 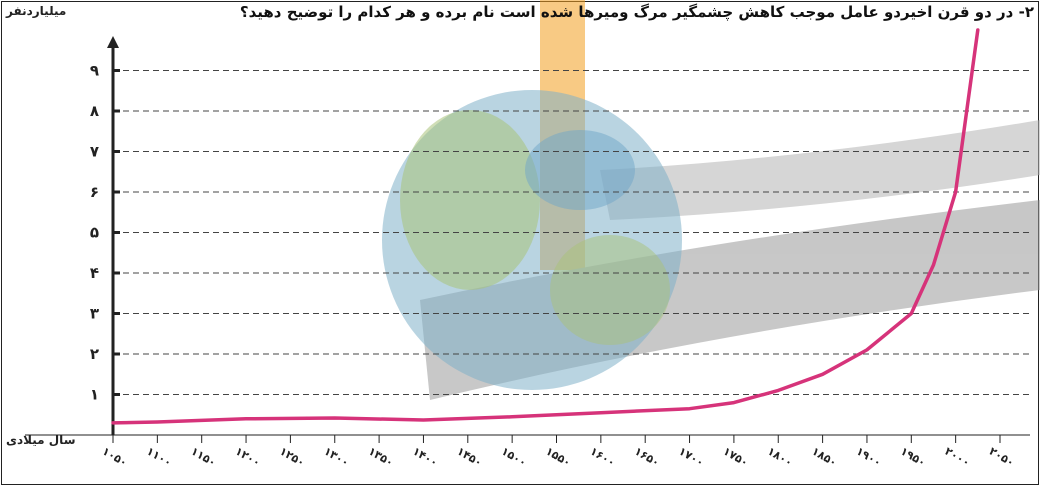 I want to click on y-tick-label: ۴, so click(x=94, y=273).